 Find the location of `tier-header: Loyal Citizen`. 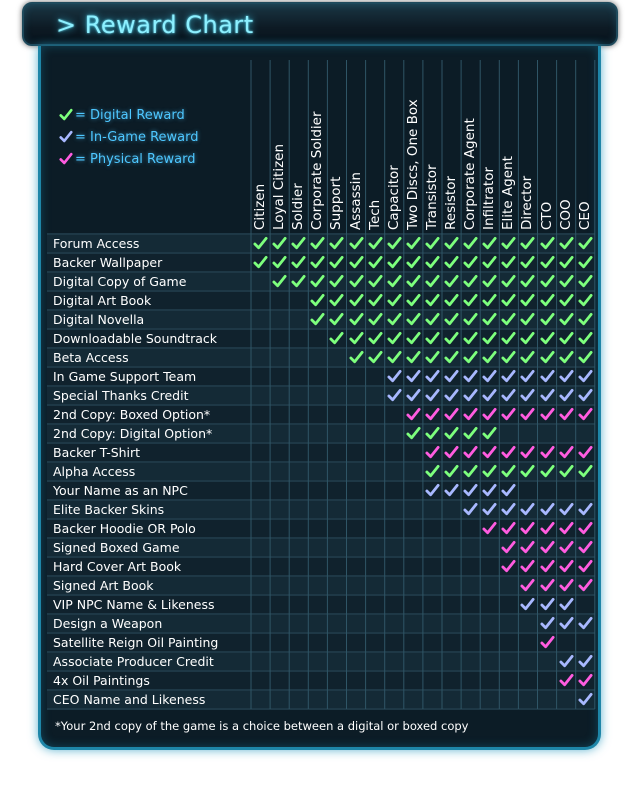

tier-header: Loyal Citizen is located at coordinates (279, 186).